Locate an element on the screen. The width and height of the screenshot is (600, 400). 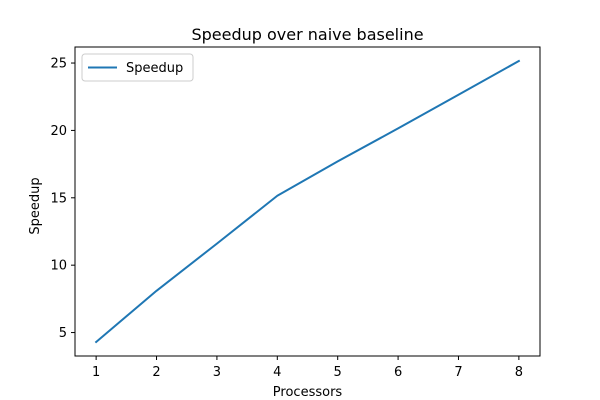
x-tick-label: 8 is located at coordinates (519, 372).